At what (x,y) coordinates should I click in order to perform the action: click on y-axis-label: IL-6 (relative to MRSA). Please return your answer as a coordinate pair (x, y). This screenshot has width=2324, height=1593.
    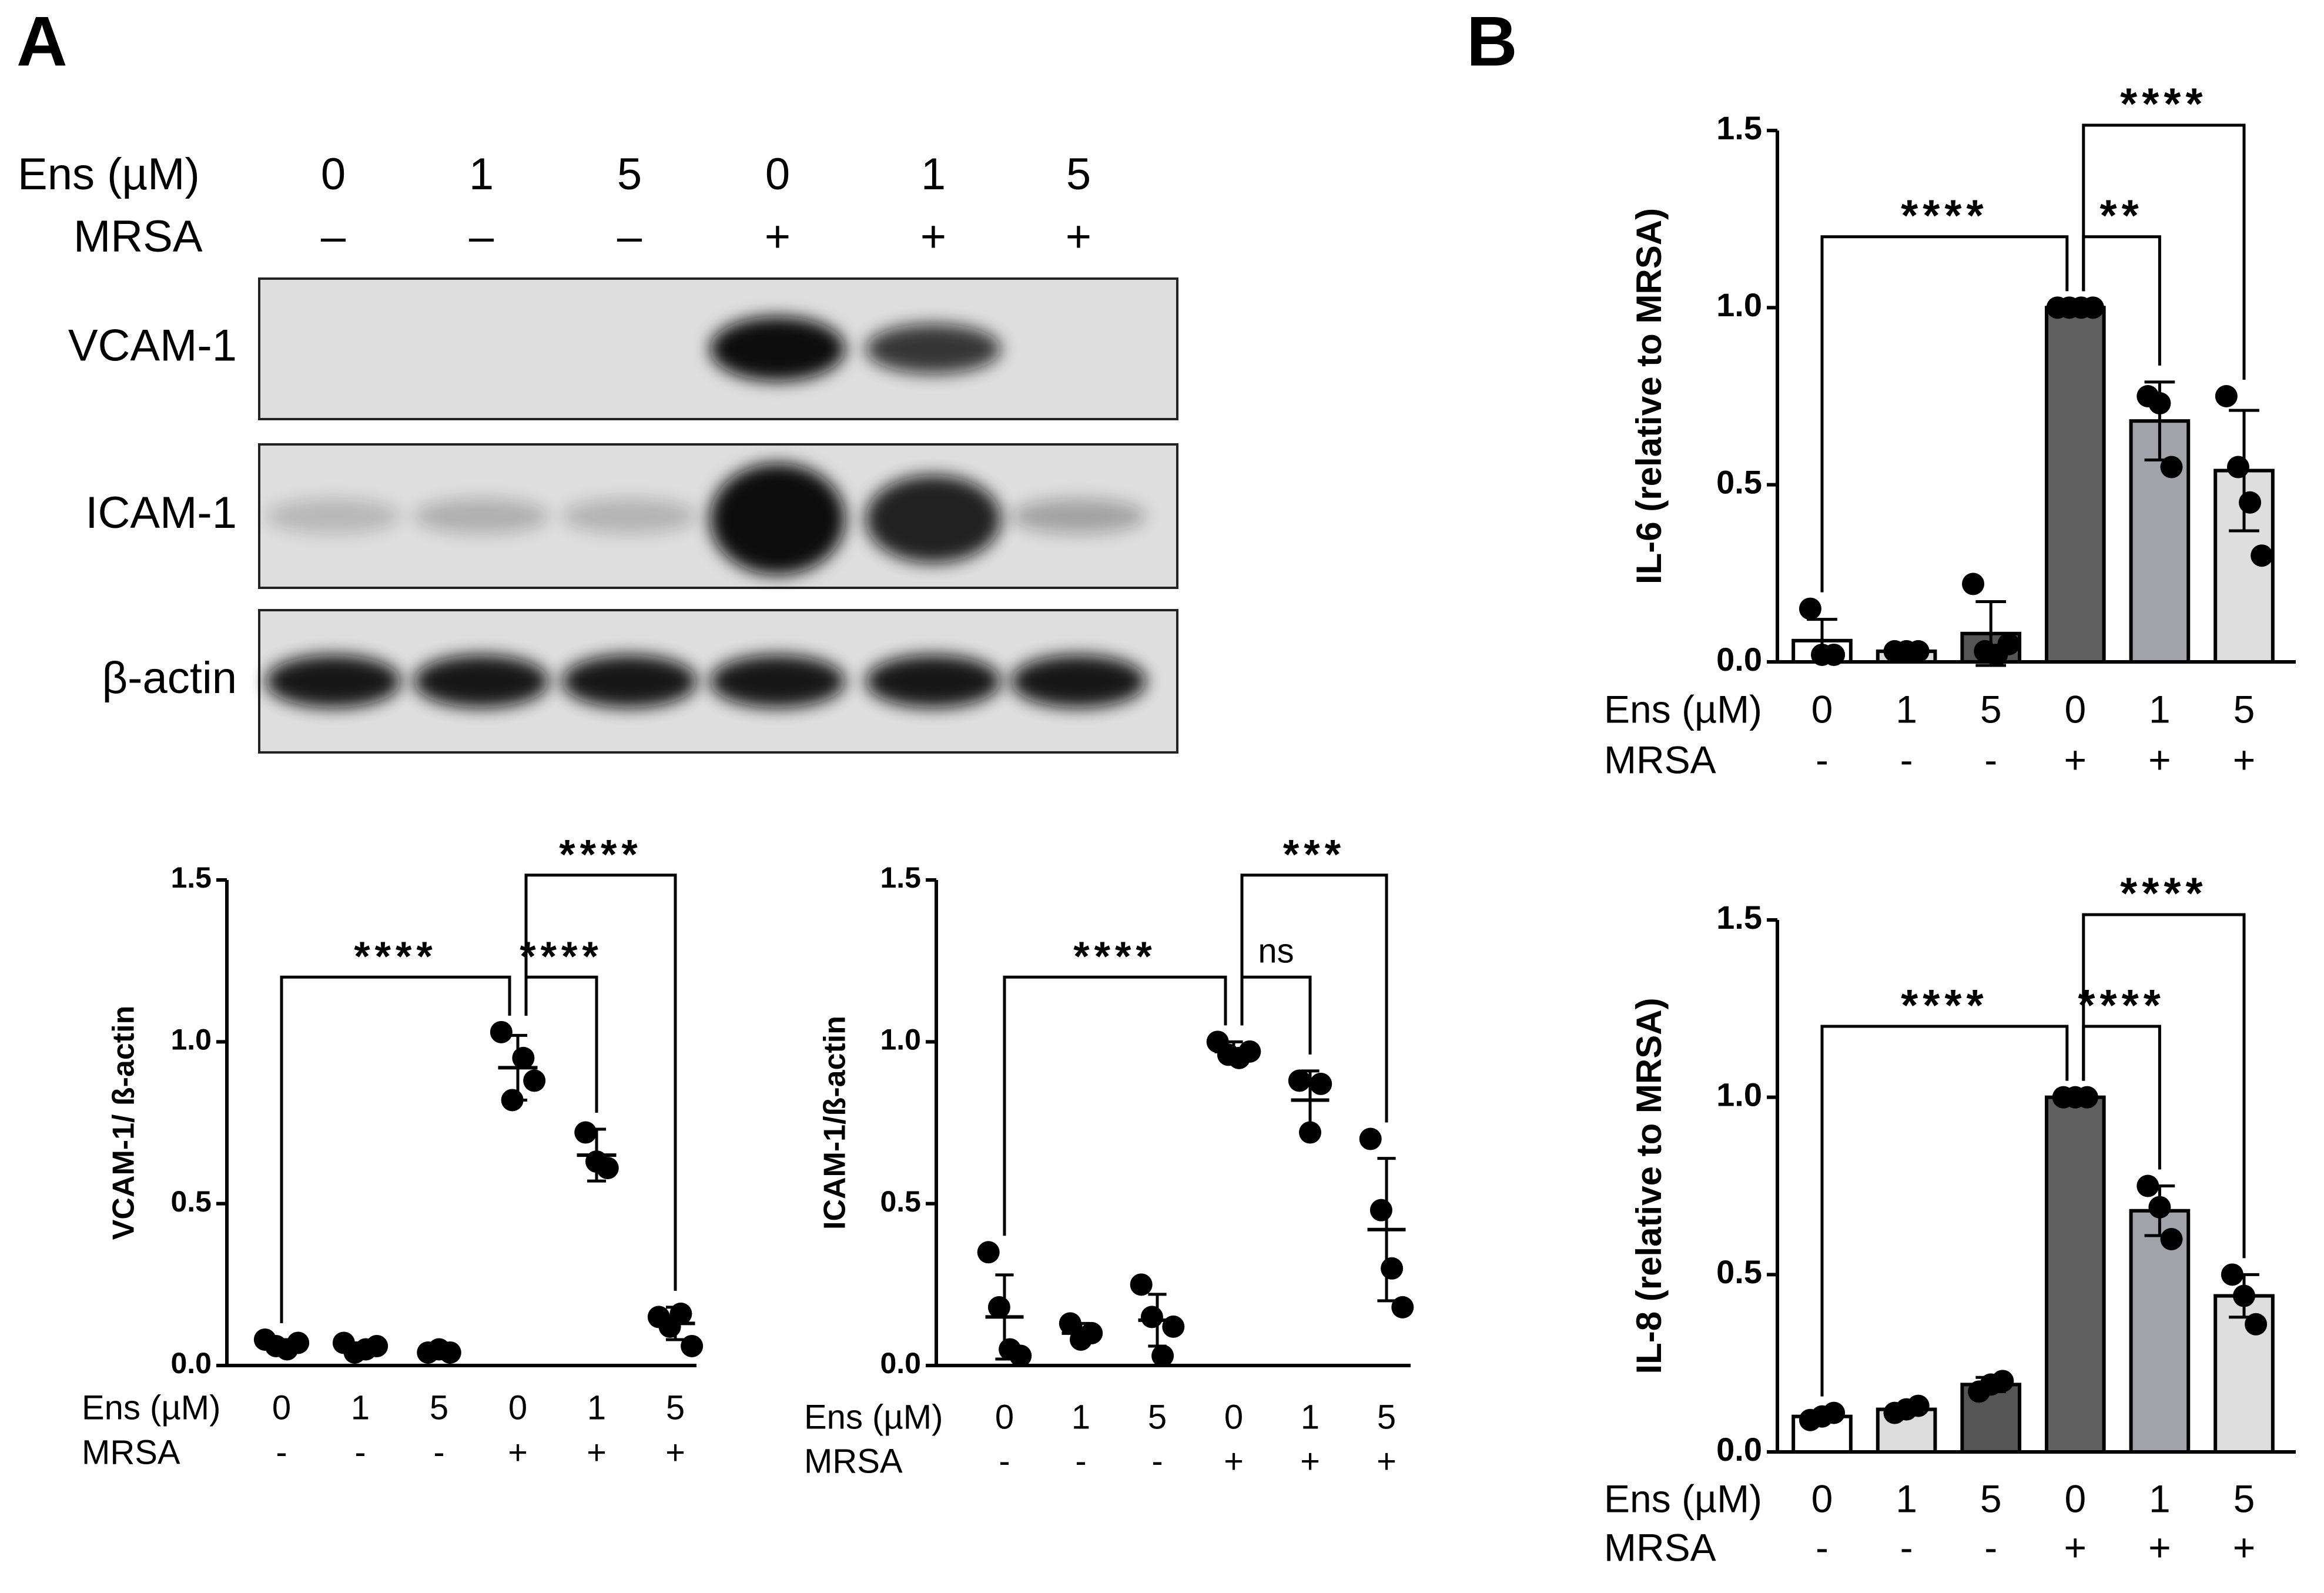
    Looking at the image, I should click on (1649, 396).